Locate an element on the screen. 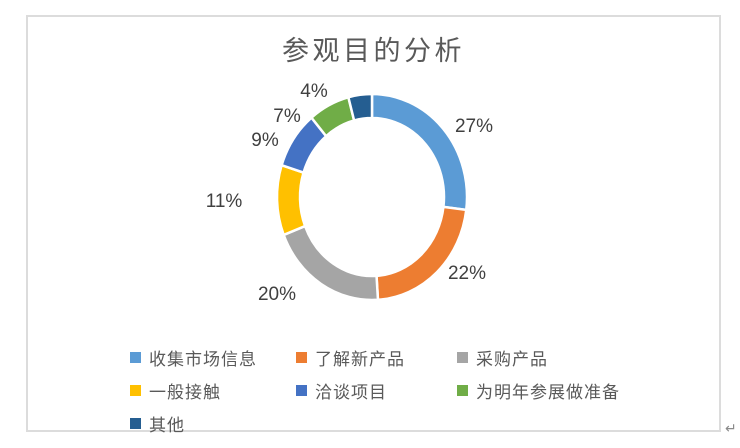 Image resolution: width=740 pixels, height=448 pixels. legend-item: 了解新产品 is located at coordinates (350, 357).